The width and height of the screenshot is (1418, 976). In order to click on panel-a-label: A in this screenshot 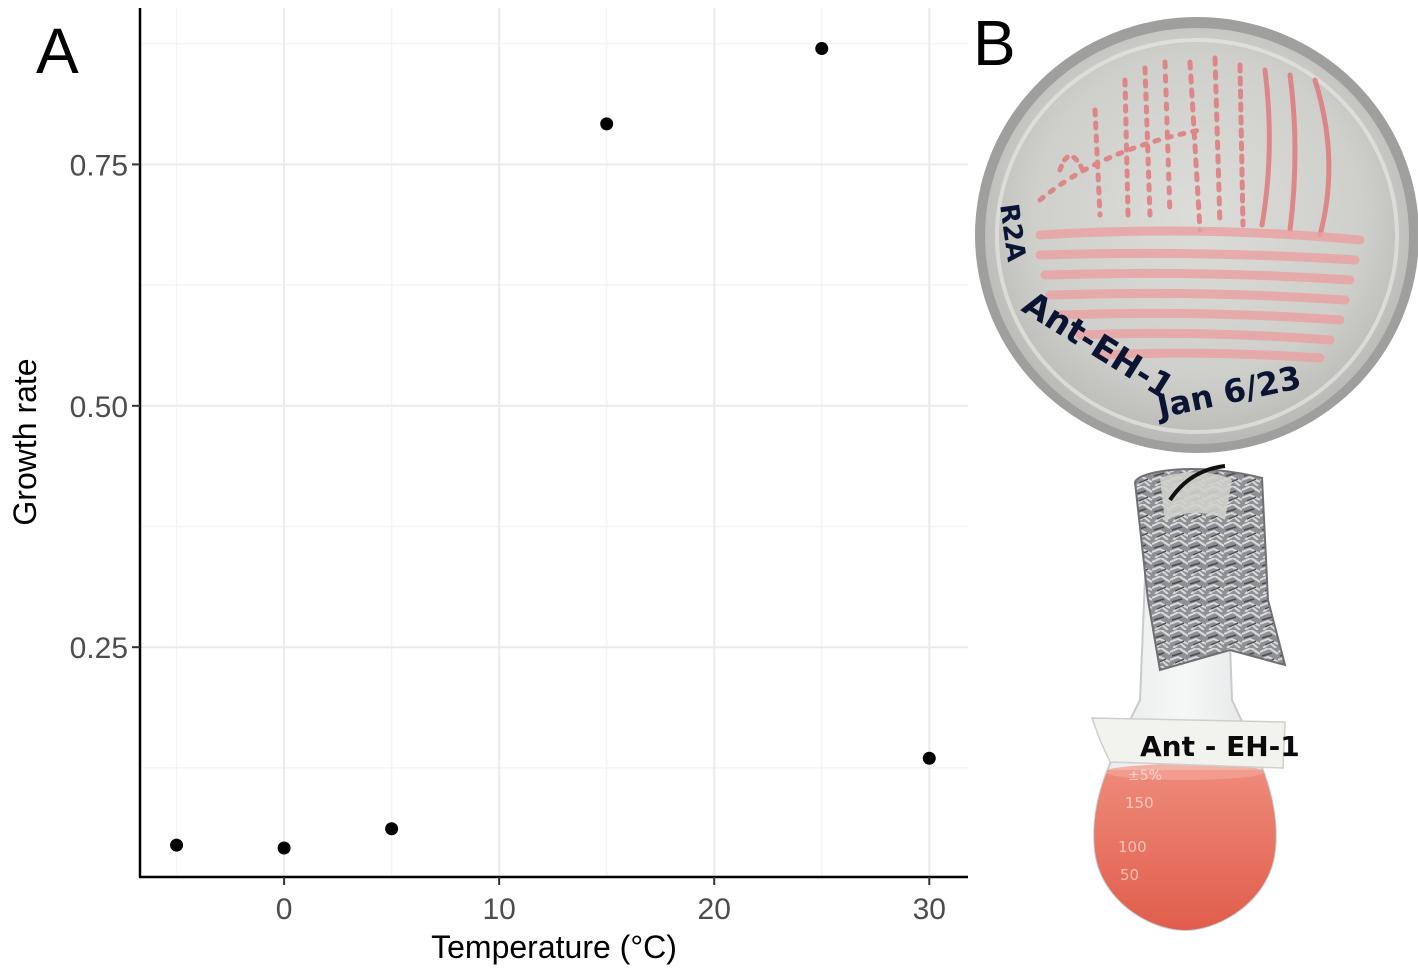, I will do `click(57, 51)`.